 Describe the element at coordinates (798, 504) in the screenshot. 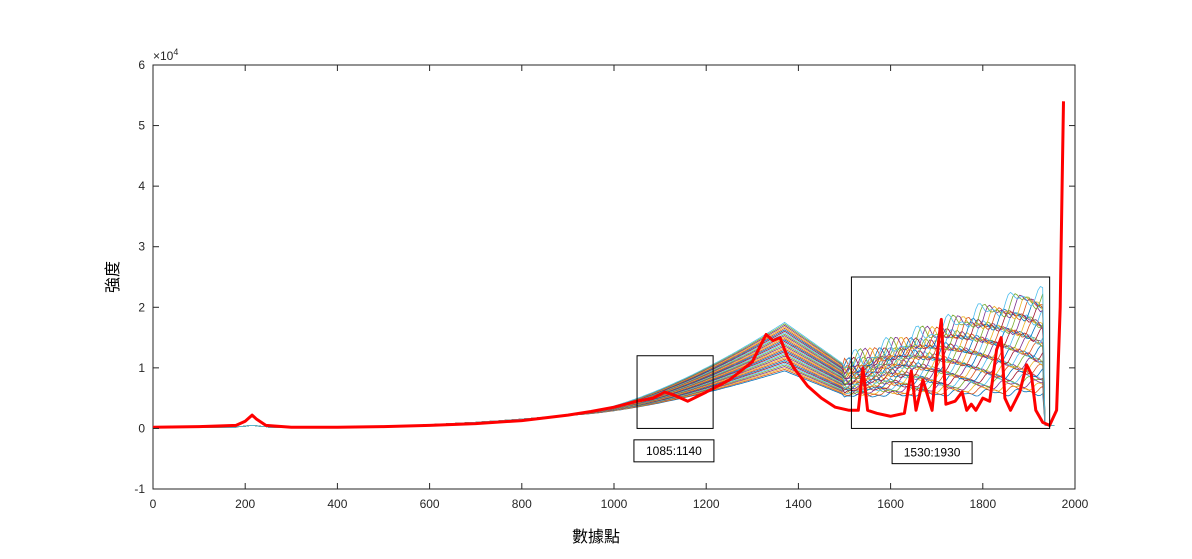

I see `x-tick-label: 1400` at that location.